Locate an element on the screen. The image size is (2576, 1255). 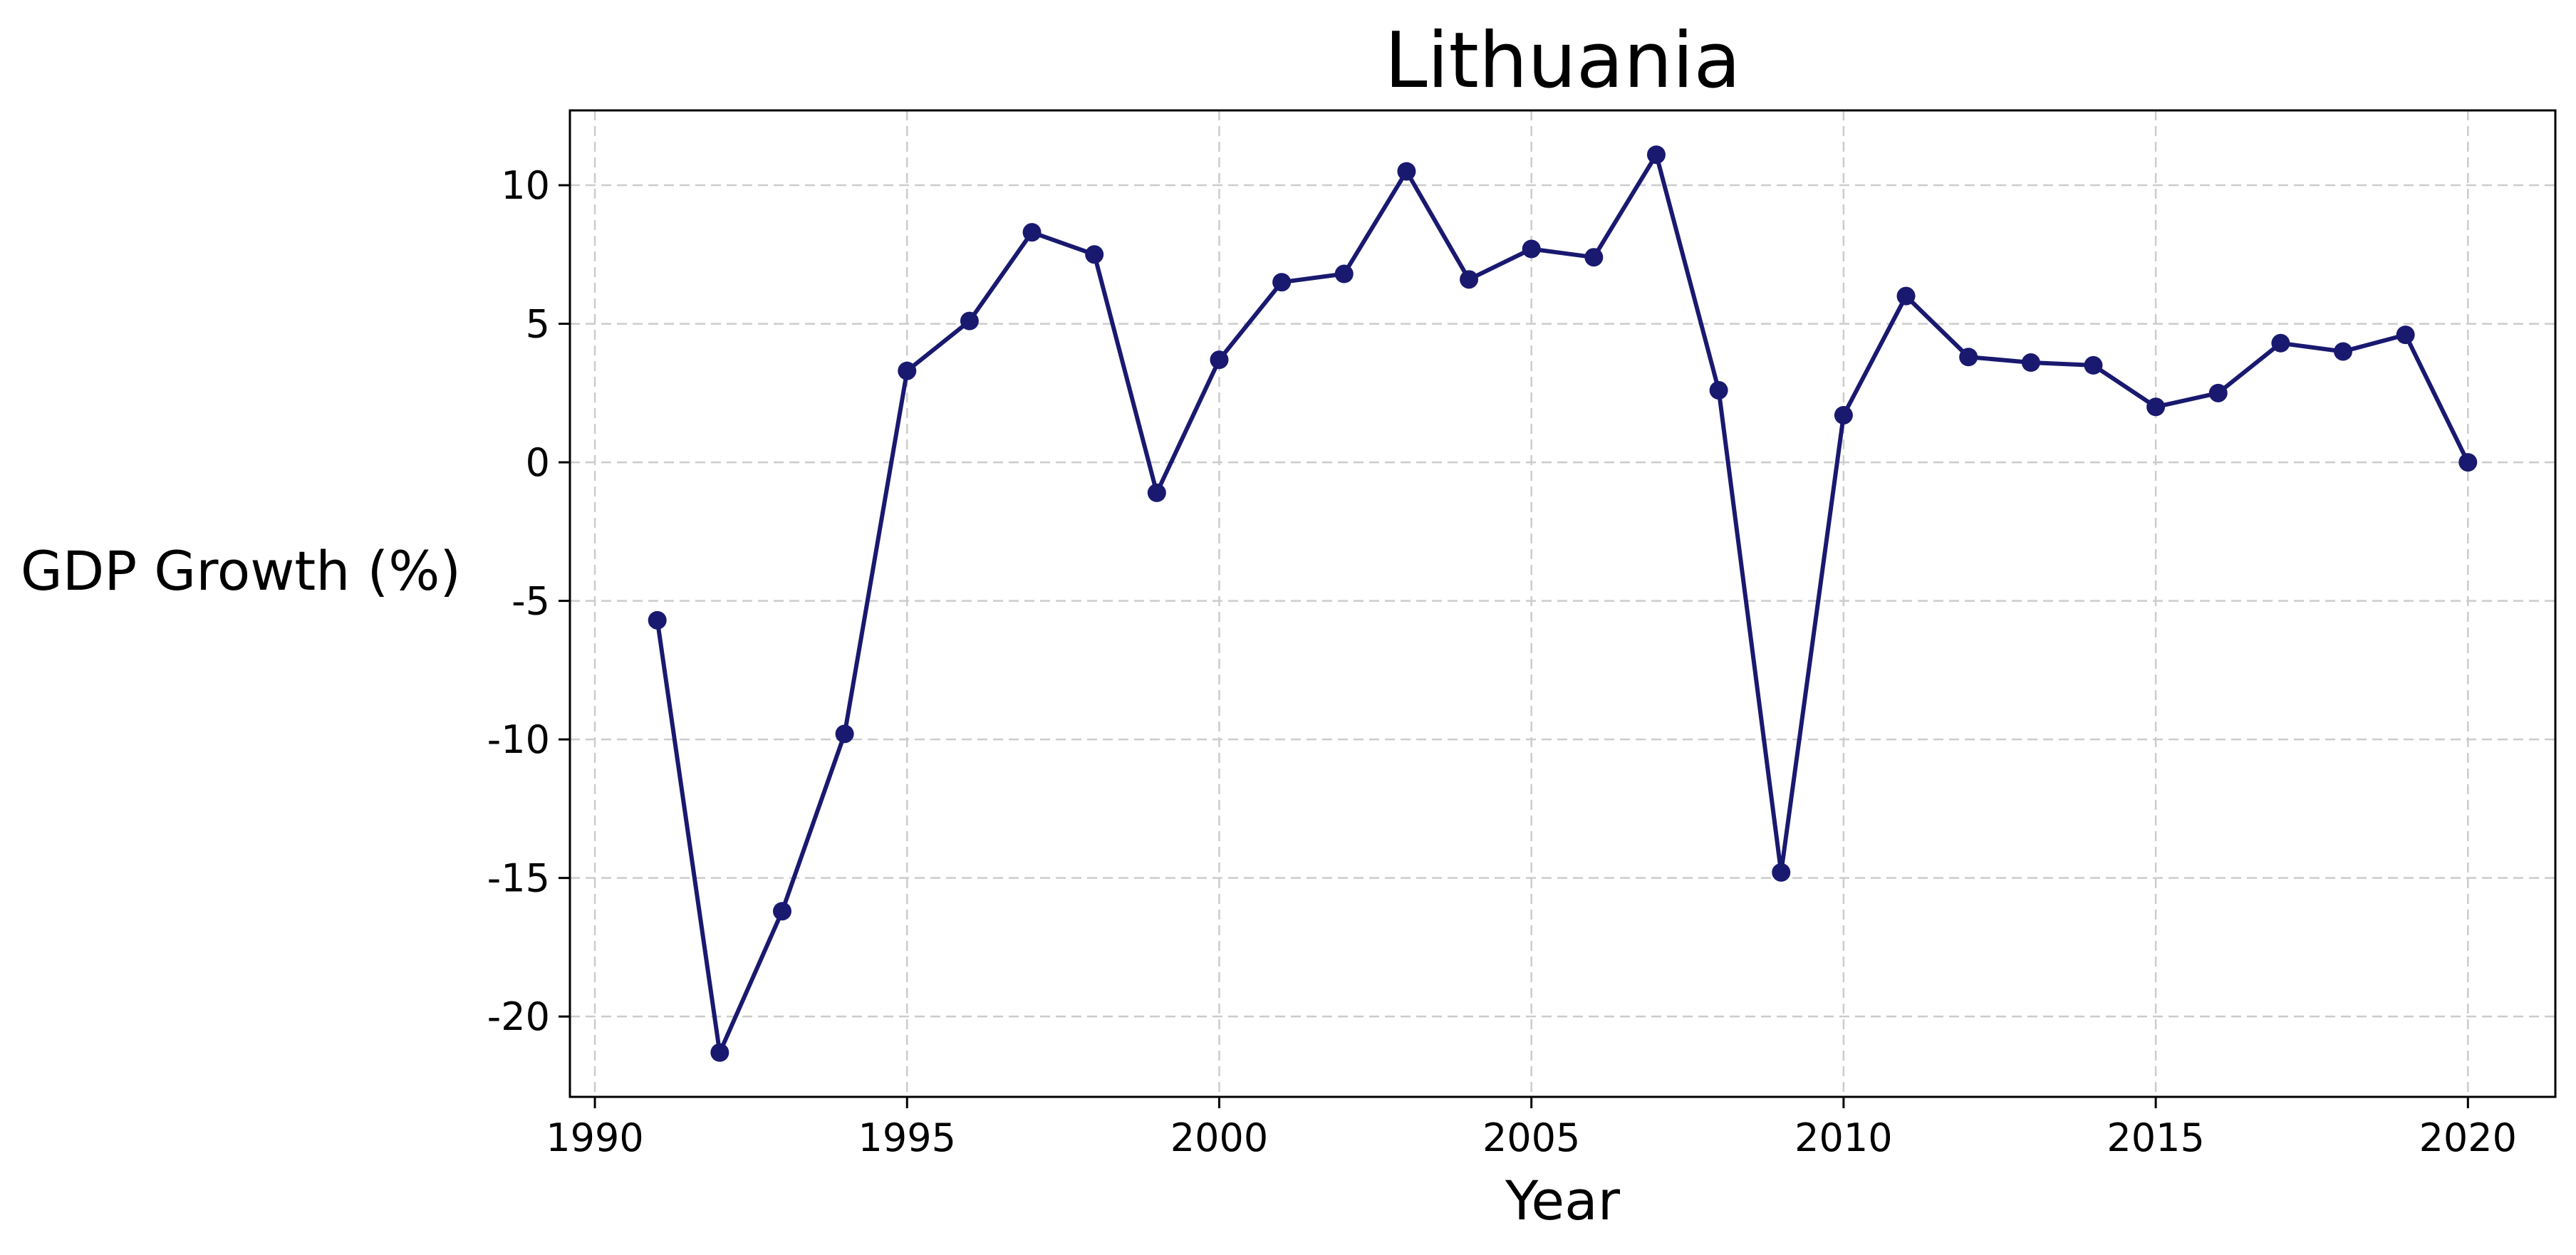
y-tick-label: -5 is located at coordinates (530, 601).